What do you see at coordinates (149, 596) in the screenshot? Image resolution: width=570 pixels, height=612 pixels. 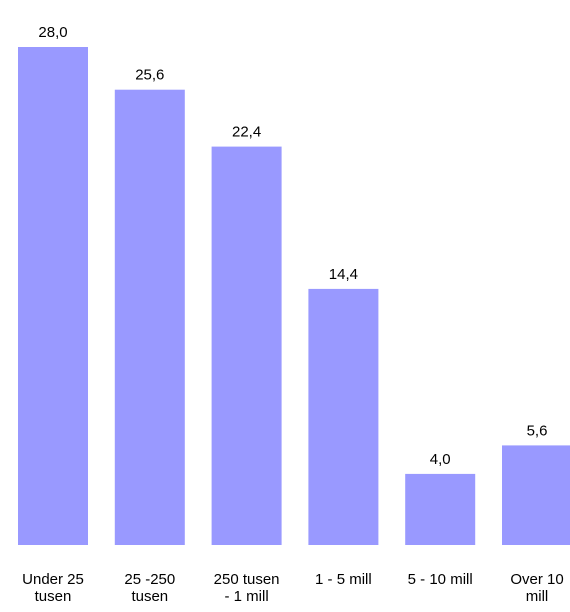 I see `category-label-2-line-2: tusen` at bounding box center [149, 596].